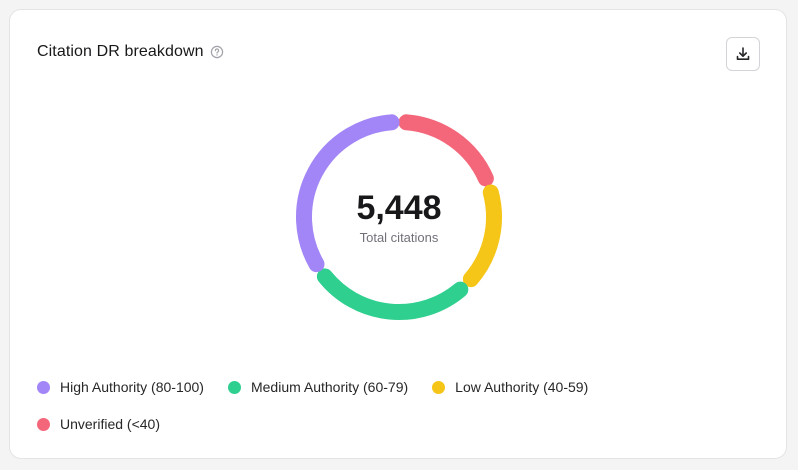  What do you see at coordinates (399, 237) in the screenshot?
I see `total-citations-label: Total citations` at bounding box center [399, 237].